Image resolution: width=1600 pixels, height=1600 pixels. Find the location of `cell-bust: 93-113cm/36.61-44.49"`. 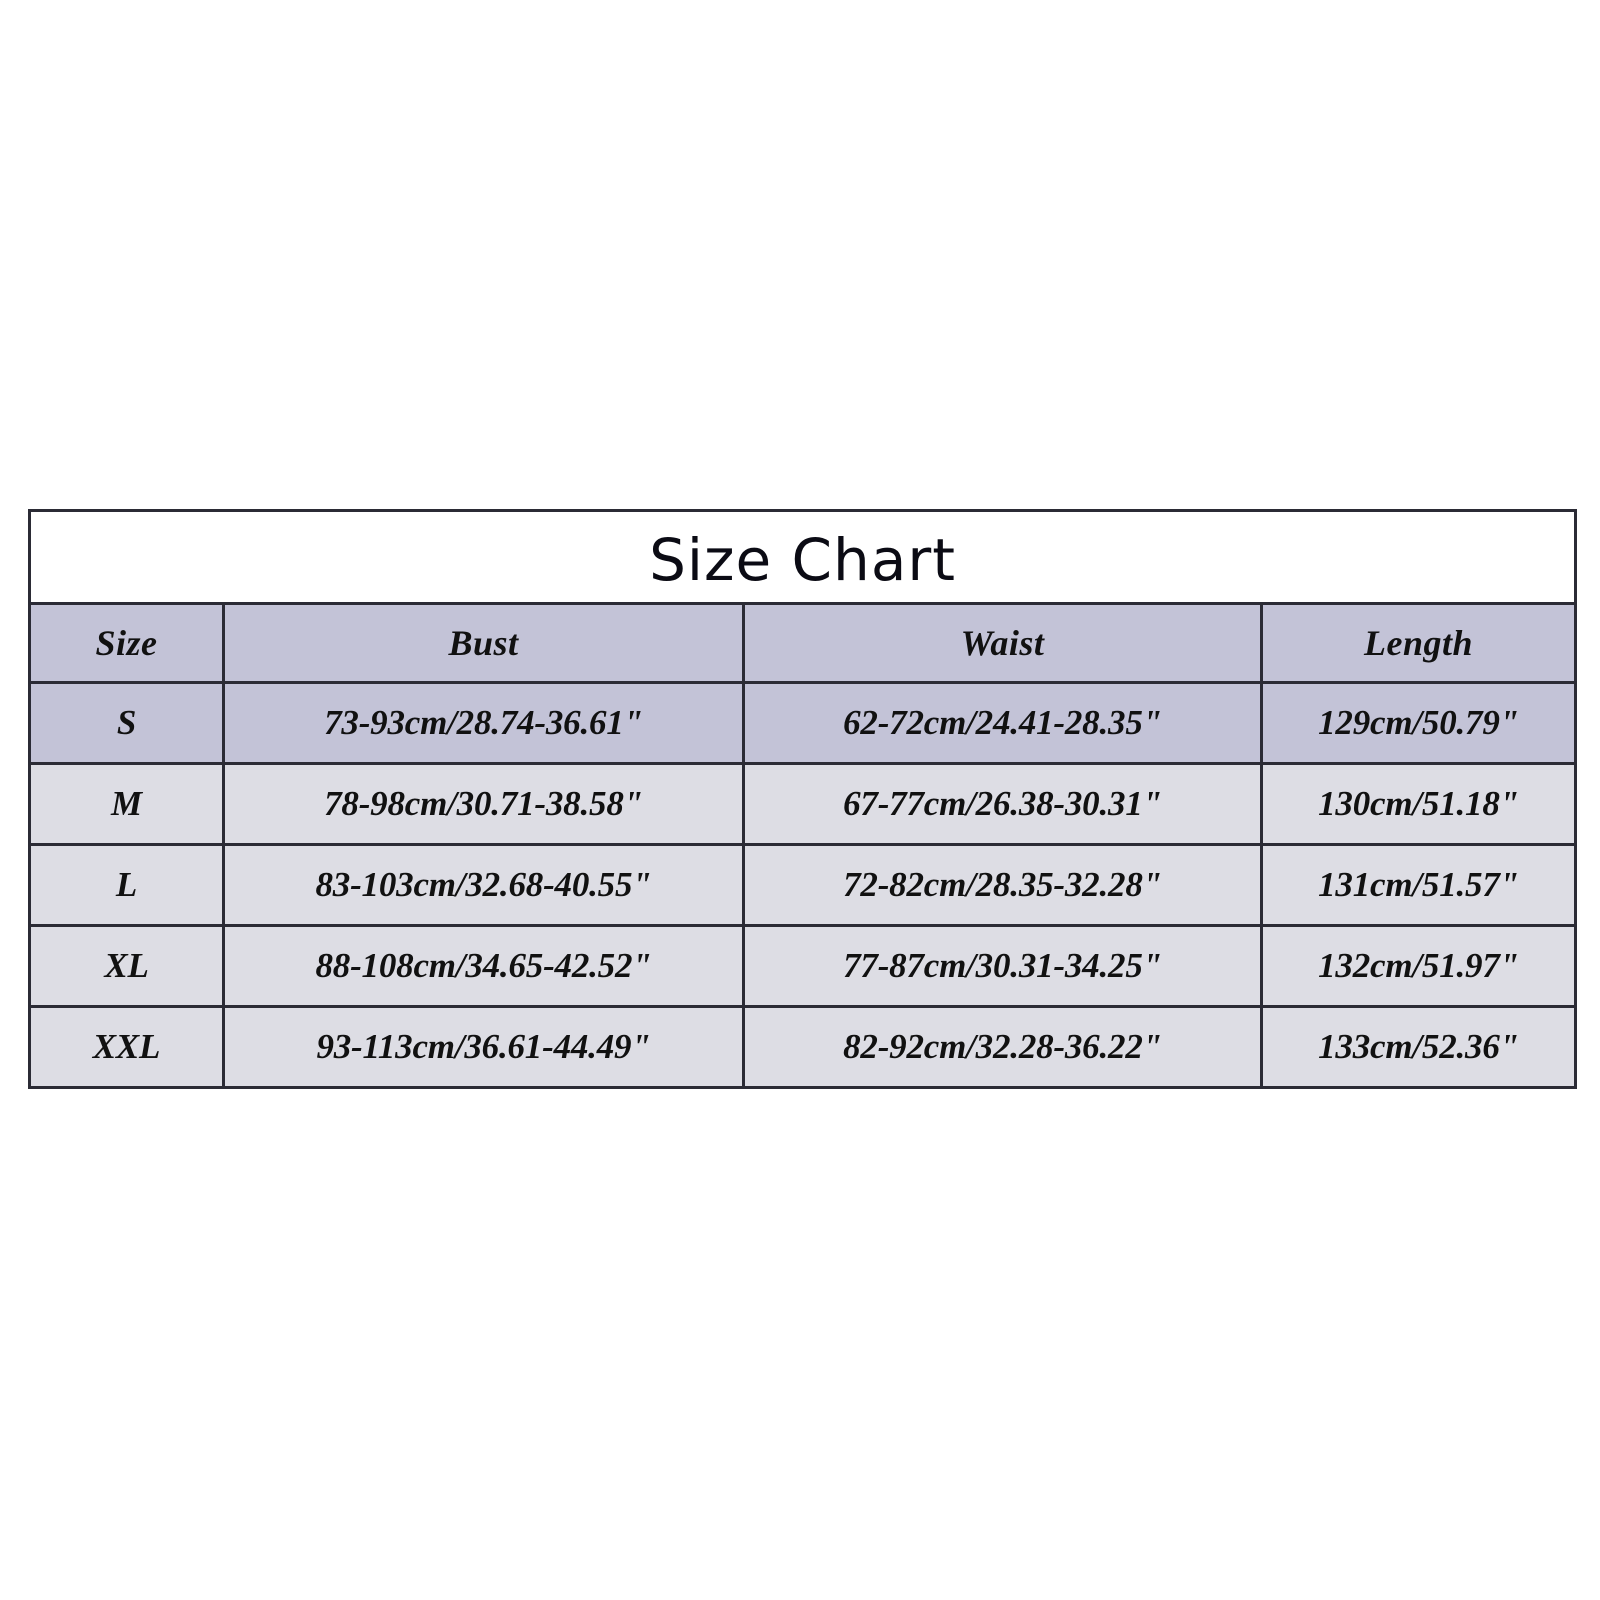

cell-bust: 93-113cm/36.61-44.49" is located at coordinates (483, 1047).